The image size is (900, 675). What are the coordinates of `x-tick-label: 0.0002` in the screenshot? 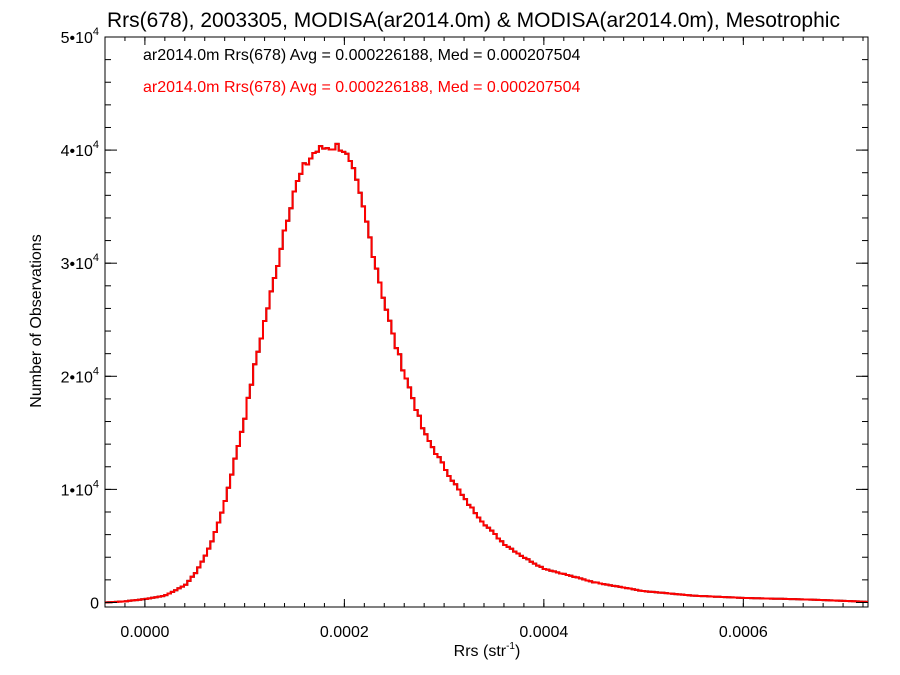 It's located at (344, 632).